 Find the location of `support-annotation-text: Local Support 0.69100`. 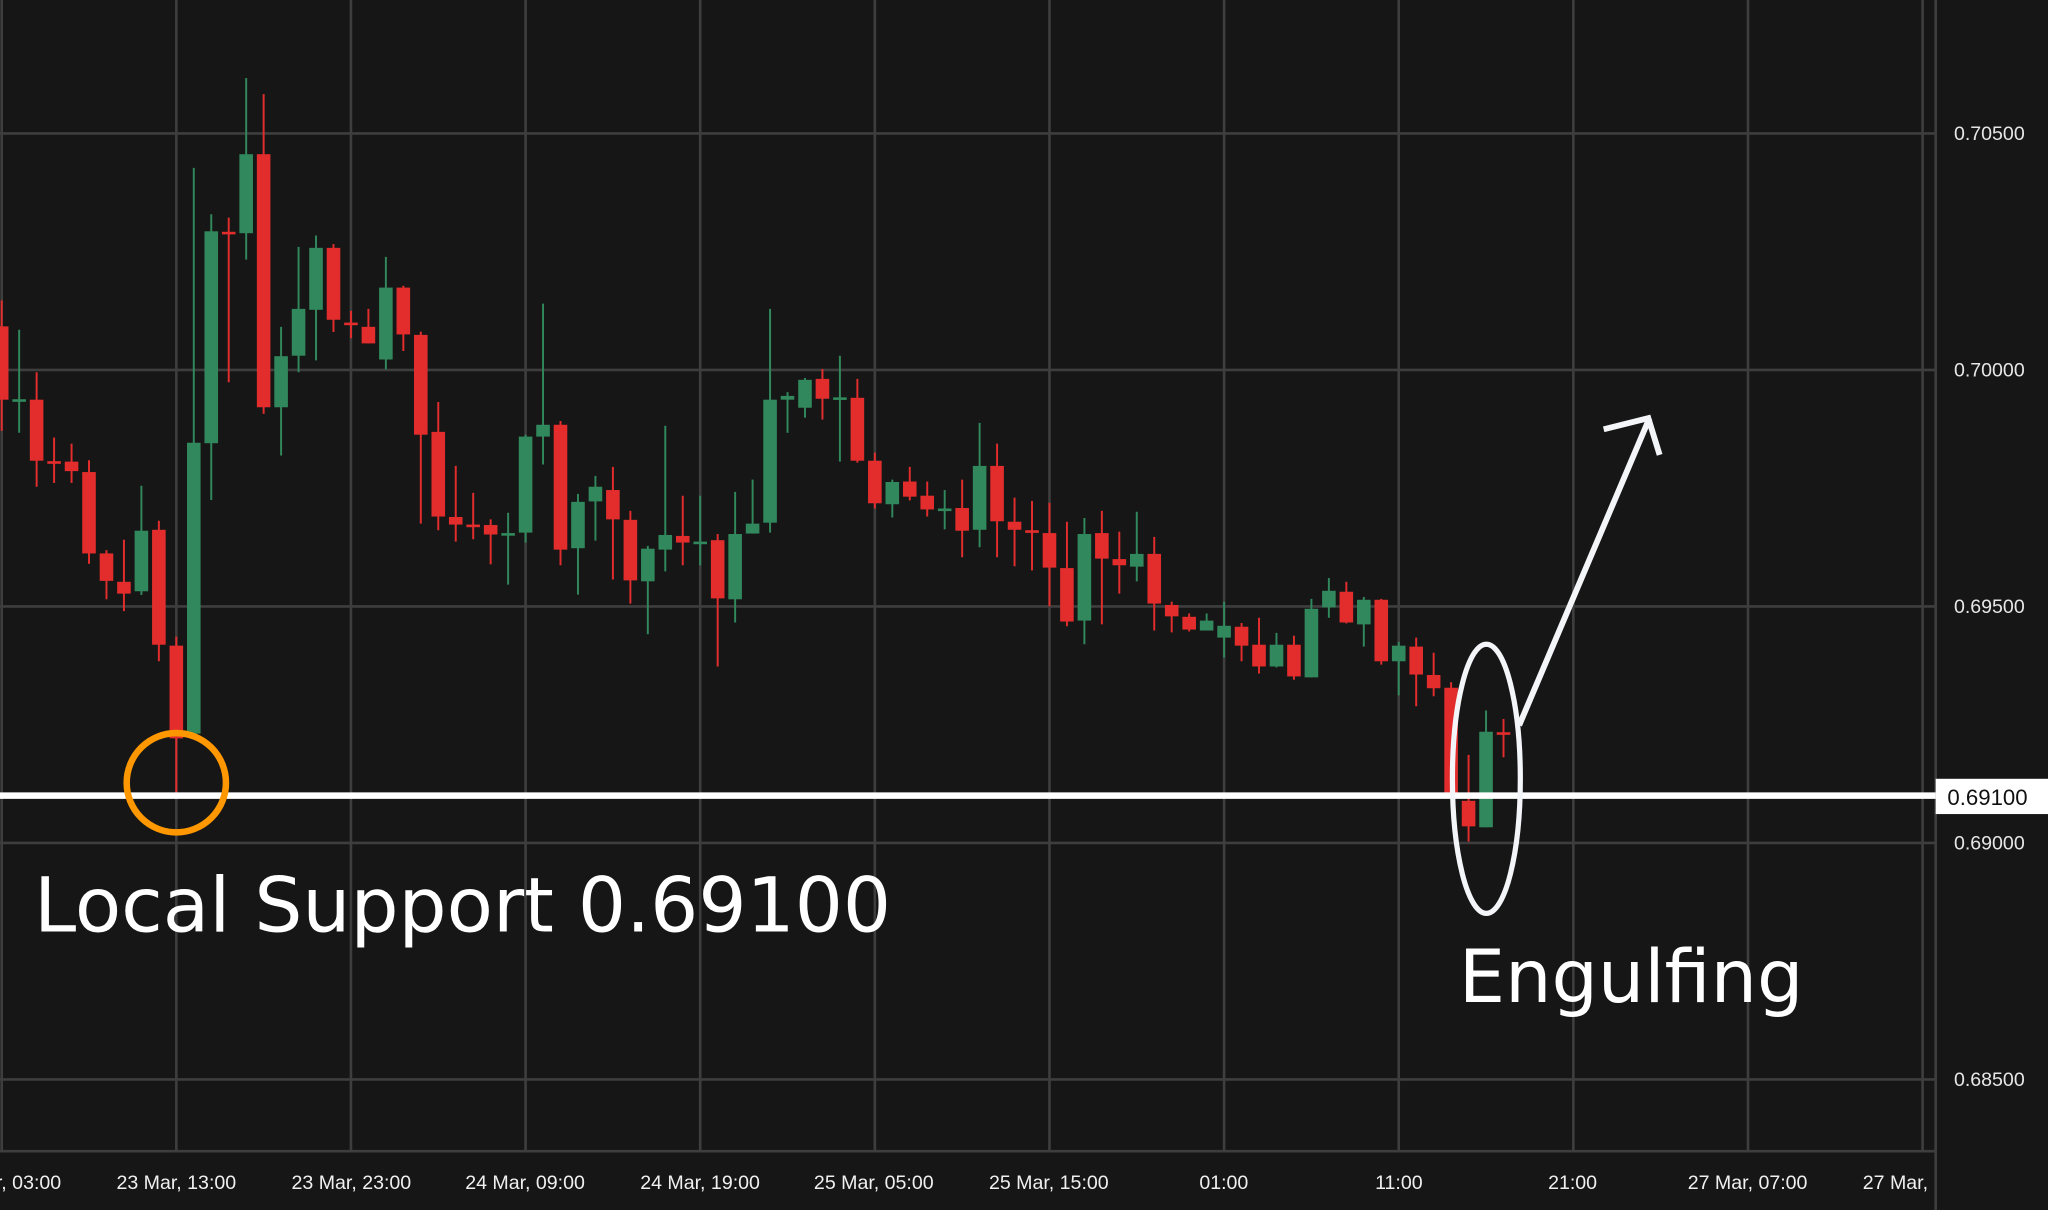

support-annotation-text: Local Support 0.69100 is located at coordinates (462, 906).